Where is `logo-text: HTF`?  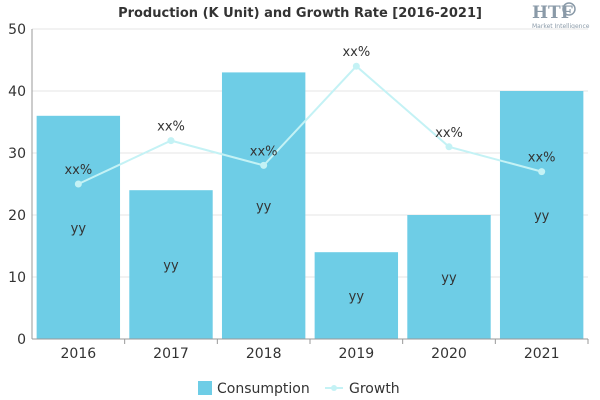 logo-text: HTF is located at coordinates (552, 13).